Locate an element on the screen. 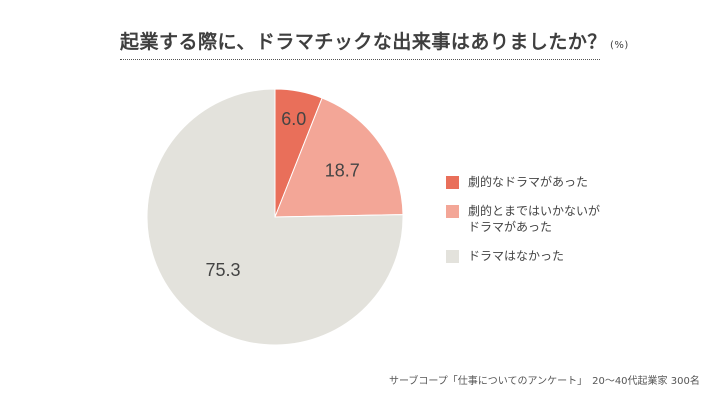  chart-title-text: 起業する際に、ドラマチックな出来事はありましたか？ is located at coordinates (363, 42).